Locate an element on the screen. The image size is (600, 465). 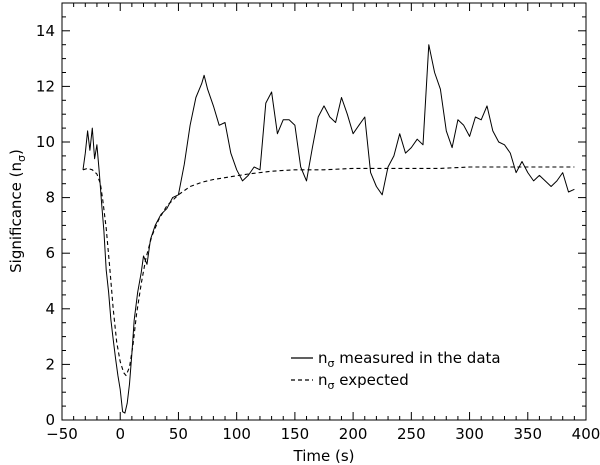
x-axis-label: Time (s) is located at coordinates (324, 456).